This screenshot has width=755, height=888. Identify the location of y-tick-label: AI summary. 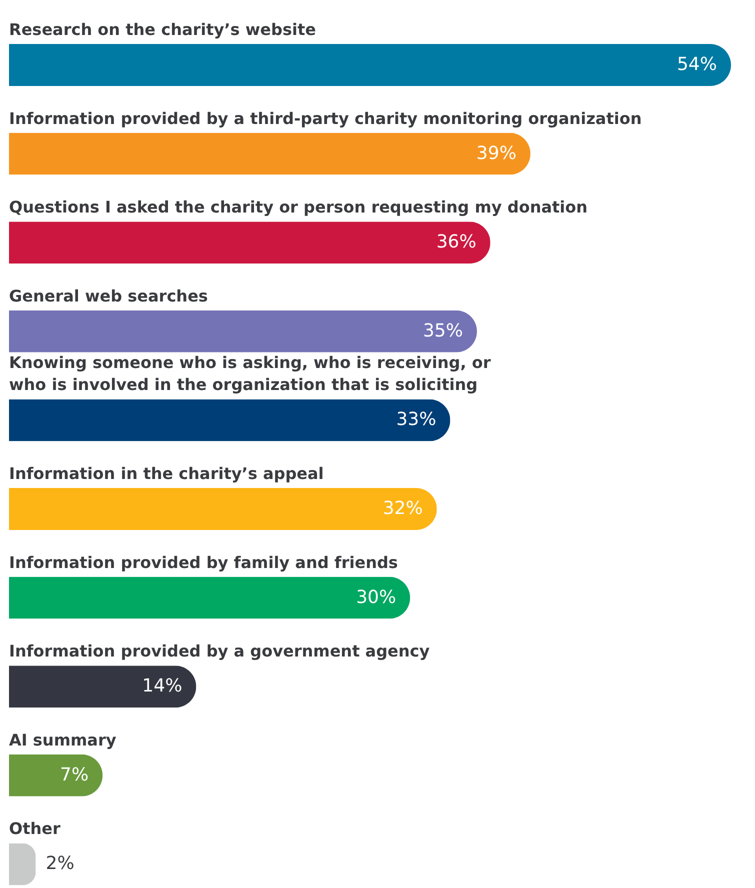
(63, 740).